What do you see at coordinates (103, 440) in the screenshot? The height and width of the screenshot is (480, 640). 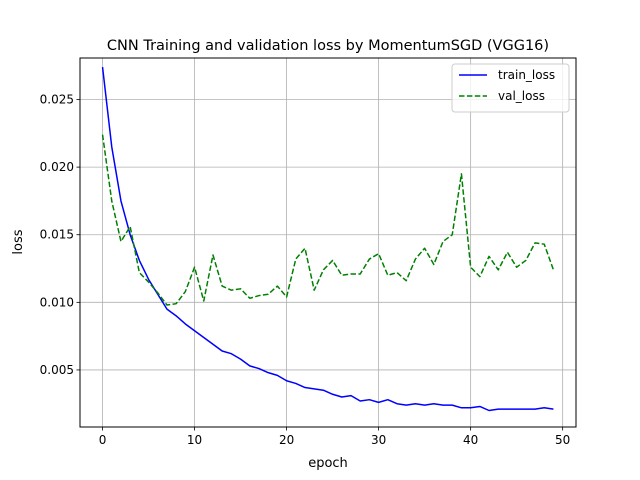 I see `x-tick-label: 0` at bounding box center [103, 440].